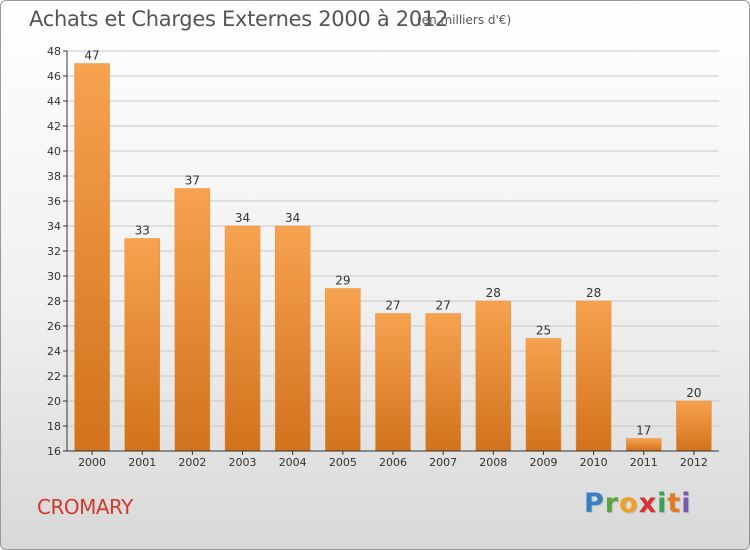 The width and height of the screenshot is (750, 550). What do you see at coordinates (693, 393) in the screenshot?
I see `data-label: 20` at bounding box center [693, 393].